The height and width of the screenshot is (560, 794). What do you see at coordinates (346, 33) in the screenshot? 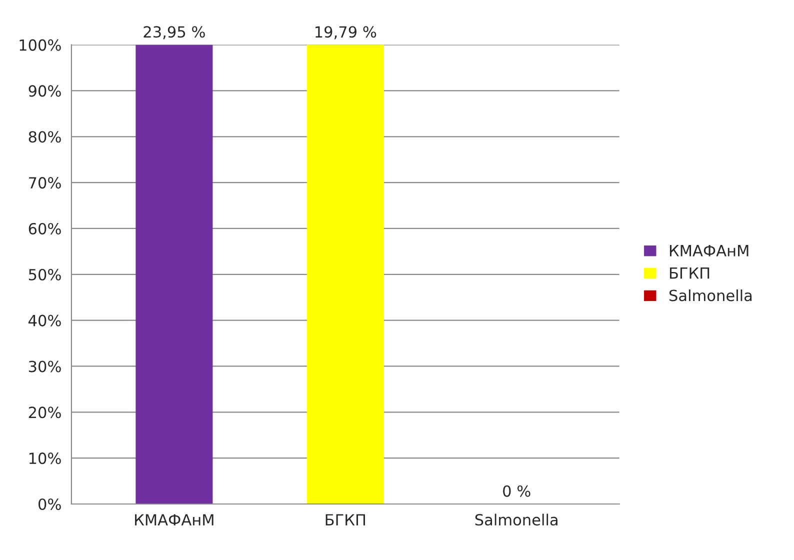
I see `annotation: 19,79 %` at bounding box center [346, 33].